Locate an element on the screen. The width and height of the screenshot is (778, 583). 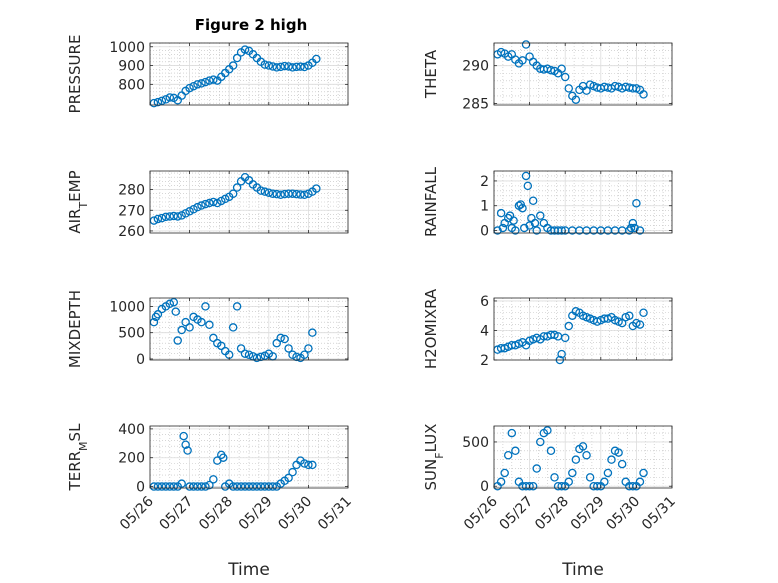
subplot-rainfall: 0 1 2 RAINFALL is located at coordinates (547, 203).